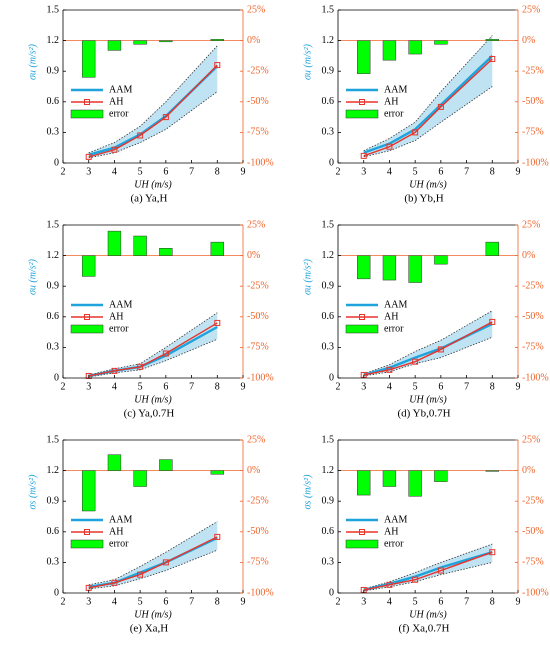 The image size is (550, 645). I want to click on y2-tick-label: 25%, so click(531, 9).